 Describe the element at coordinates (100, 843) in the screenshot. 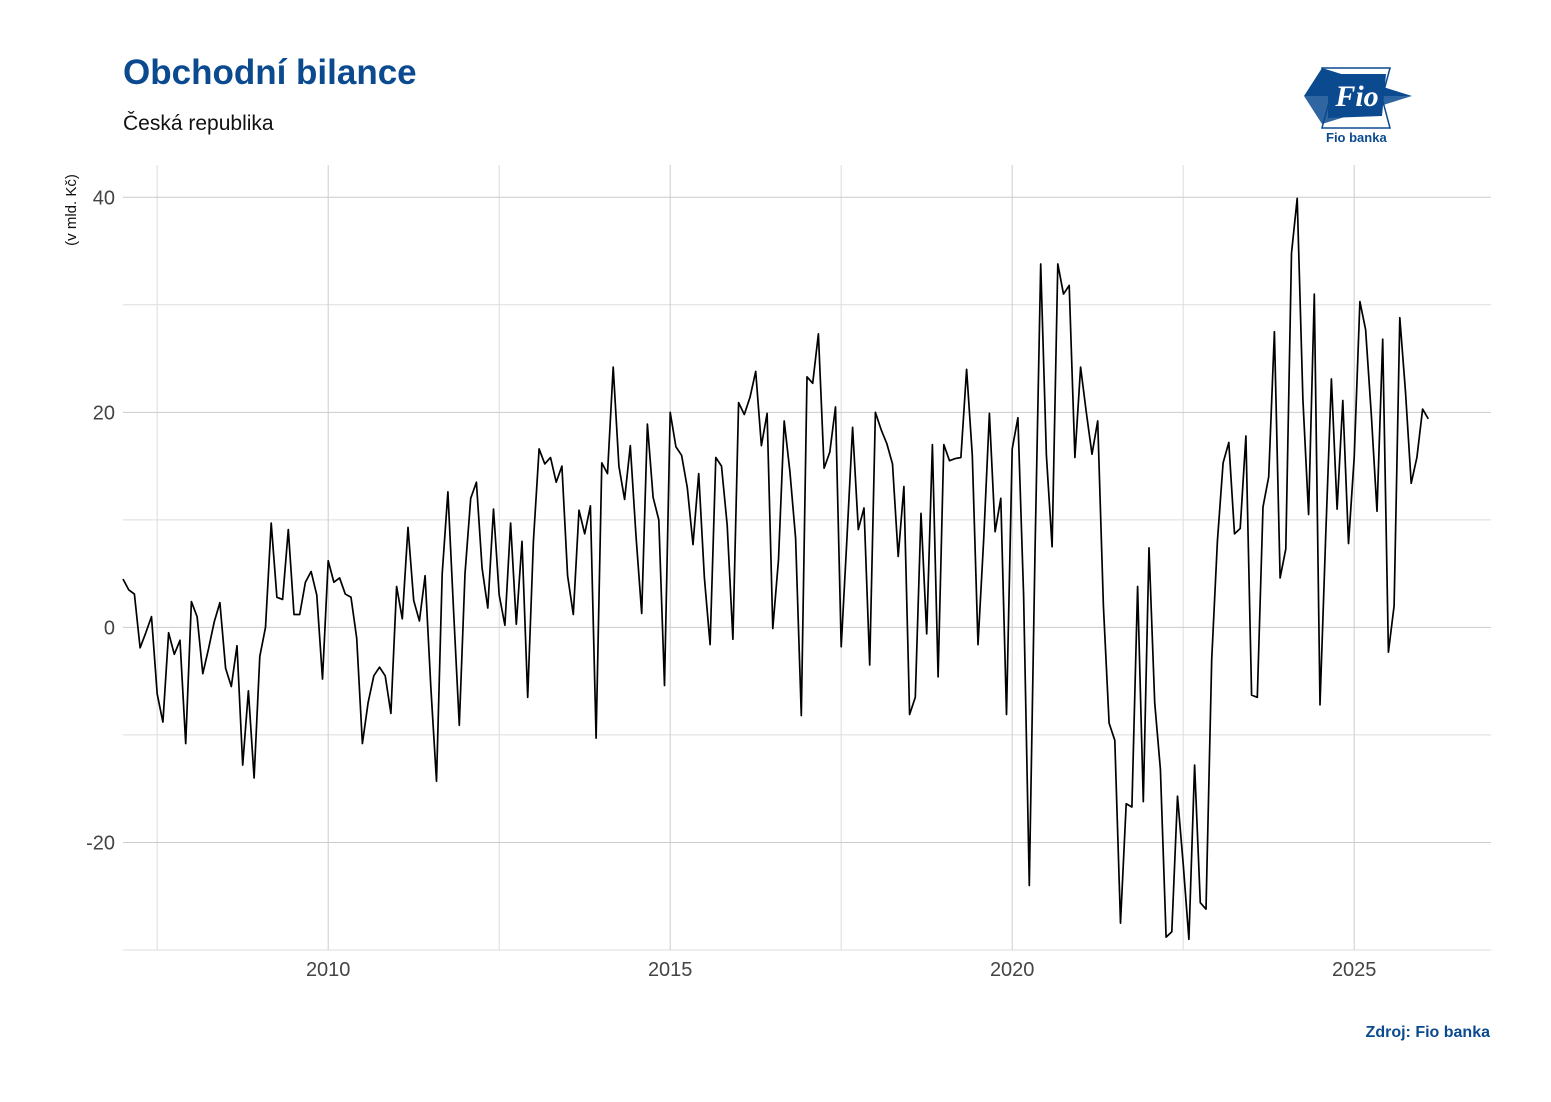

I see `y-tick-label: -20` at that location.